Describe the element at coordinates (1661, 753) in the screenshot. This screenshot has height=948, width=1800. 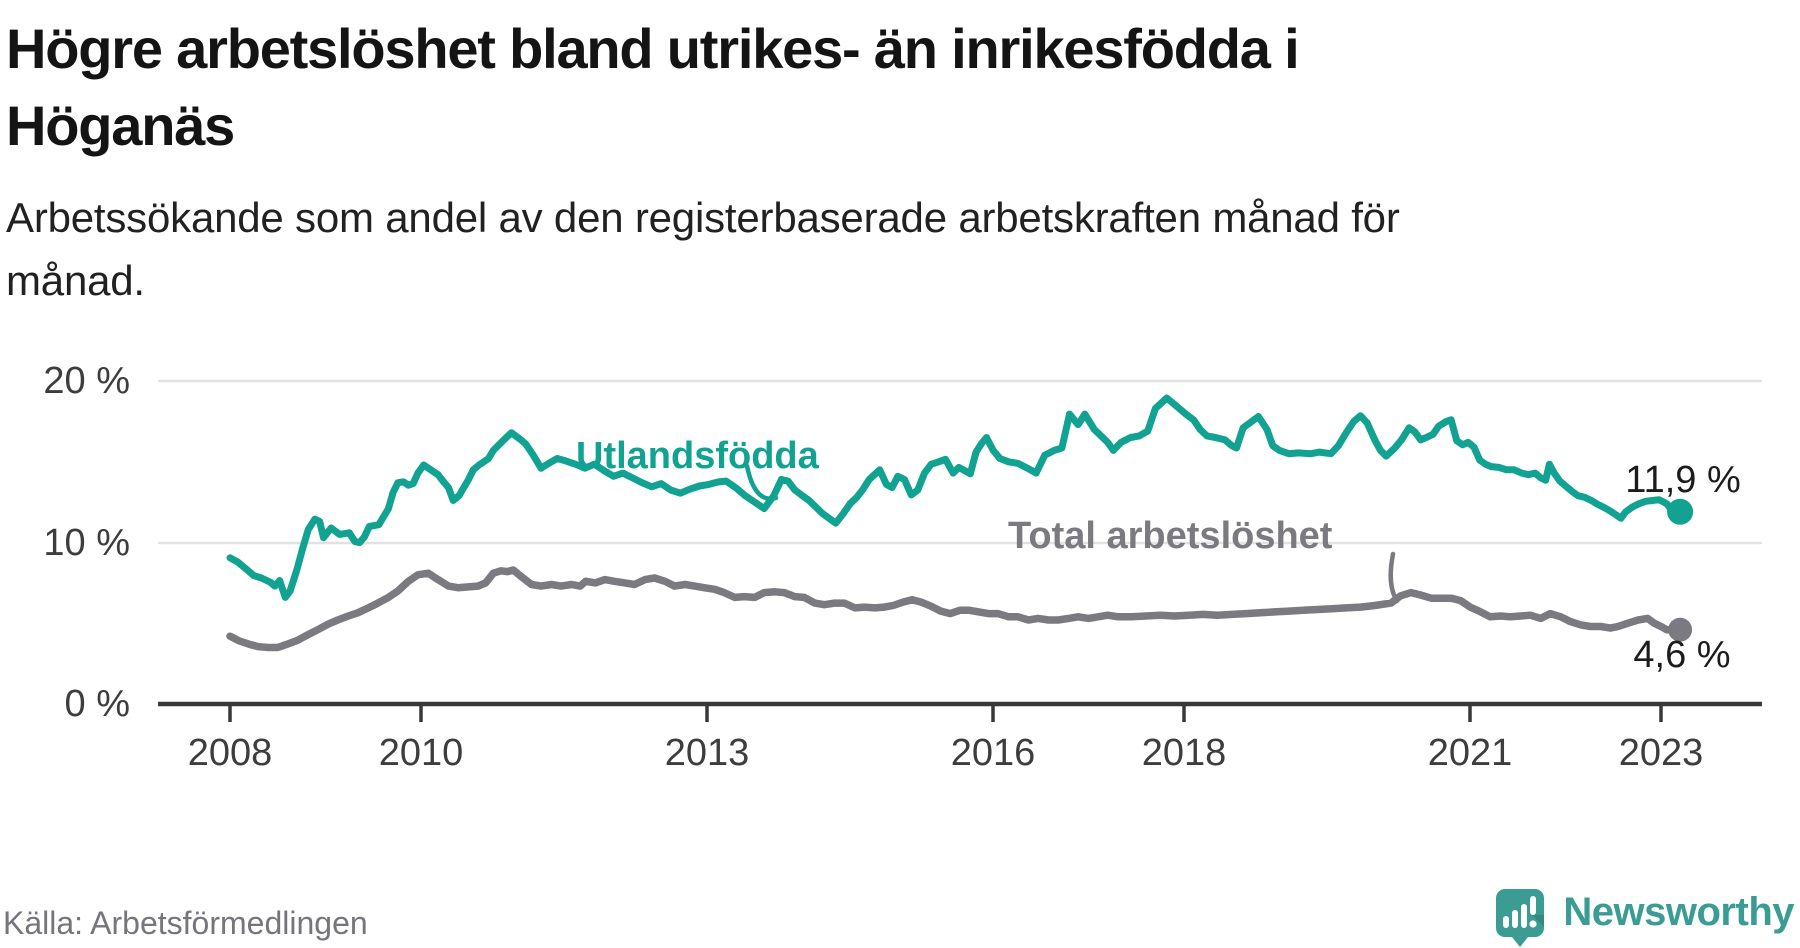
I see `x-tick-2023: 2023` at that location.